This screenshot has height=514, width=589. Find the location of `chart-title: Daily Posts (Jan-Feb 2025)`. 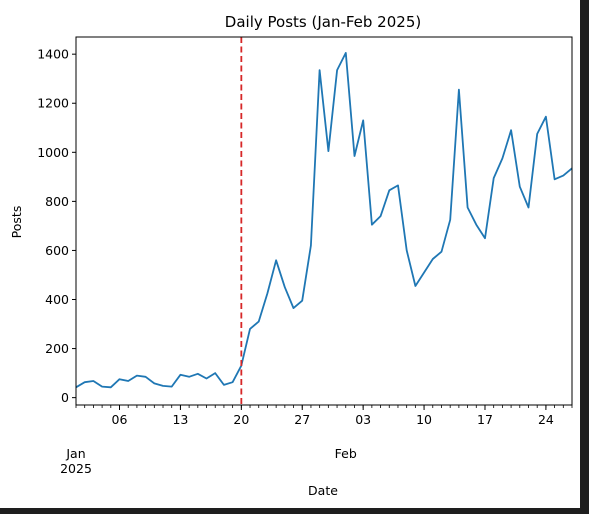

chart-title: Daily Posts (Jan-Feb 2025) is located at coordinates (323, 22).